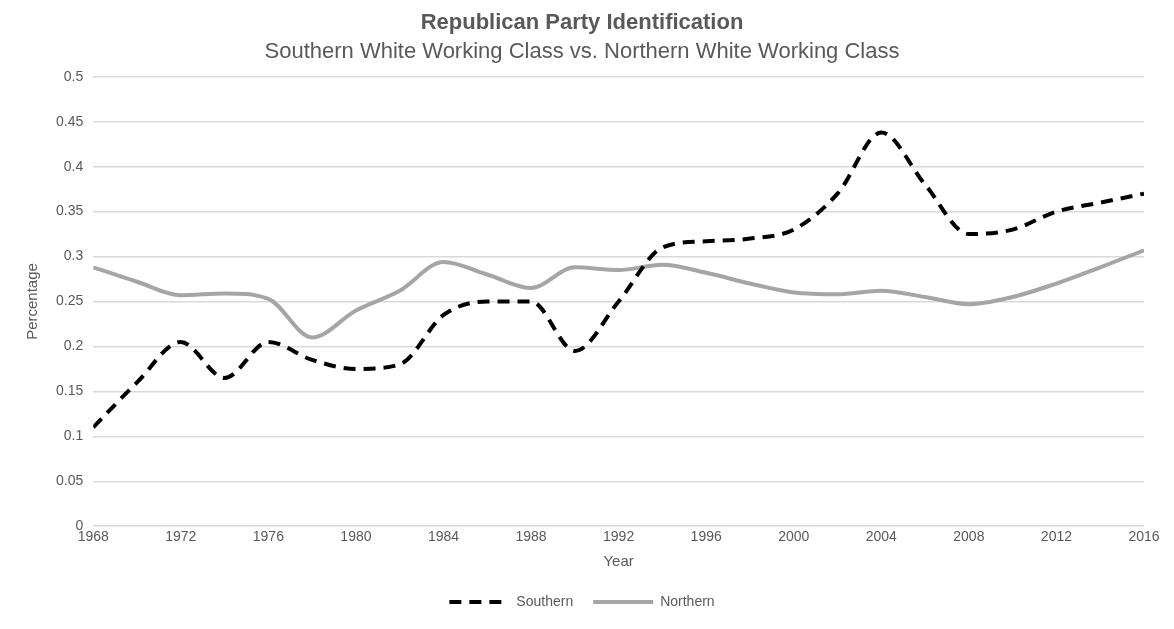 This screenshot has height=629, width=1174. What do you see at coordinates (73, 75) in the screenshot?
I see `y-tick-label: 0.5` at bounding box center [73, 75].